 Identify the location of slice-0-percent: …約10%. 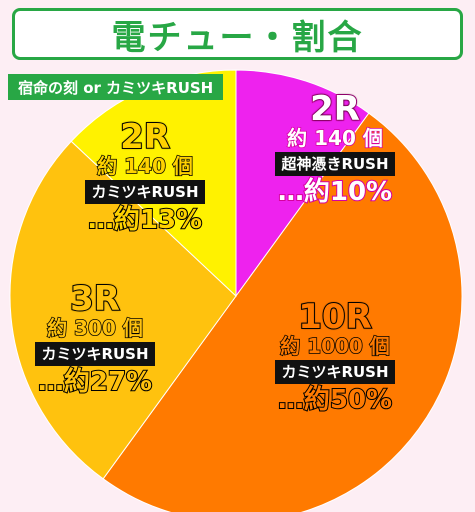
(335, 192).